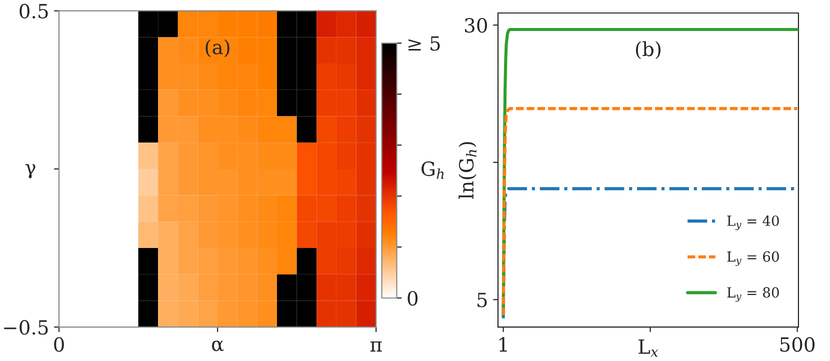 Image resolution: width=830 pixels, height=361 pixels. What do you see at coordinates (753, 294) in the screenshot?
I see `legend-label: L$_{y}$ = 80` at bounding box center [753, 294].